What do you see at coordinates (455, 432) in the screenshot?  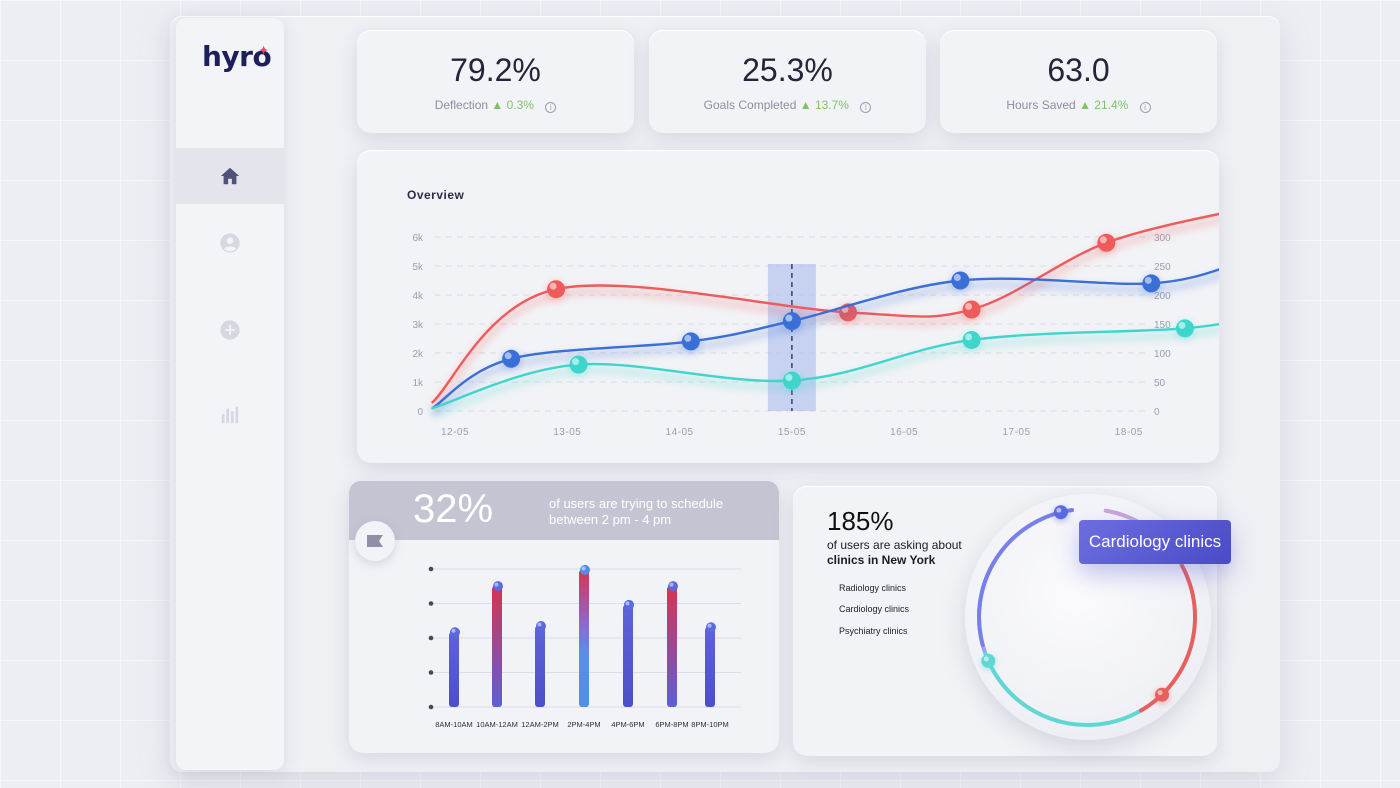 I see `x-tick: 12-05` at bounding box center [455, 432].